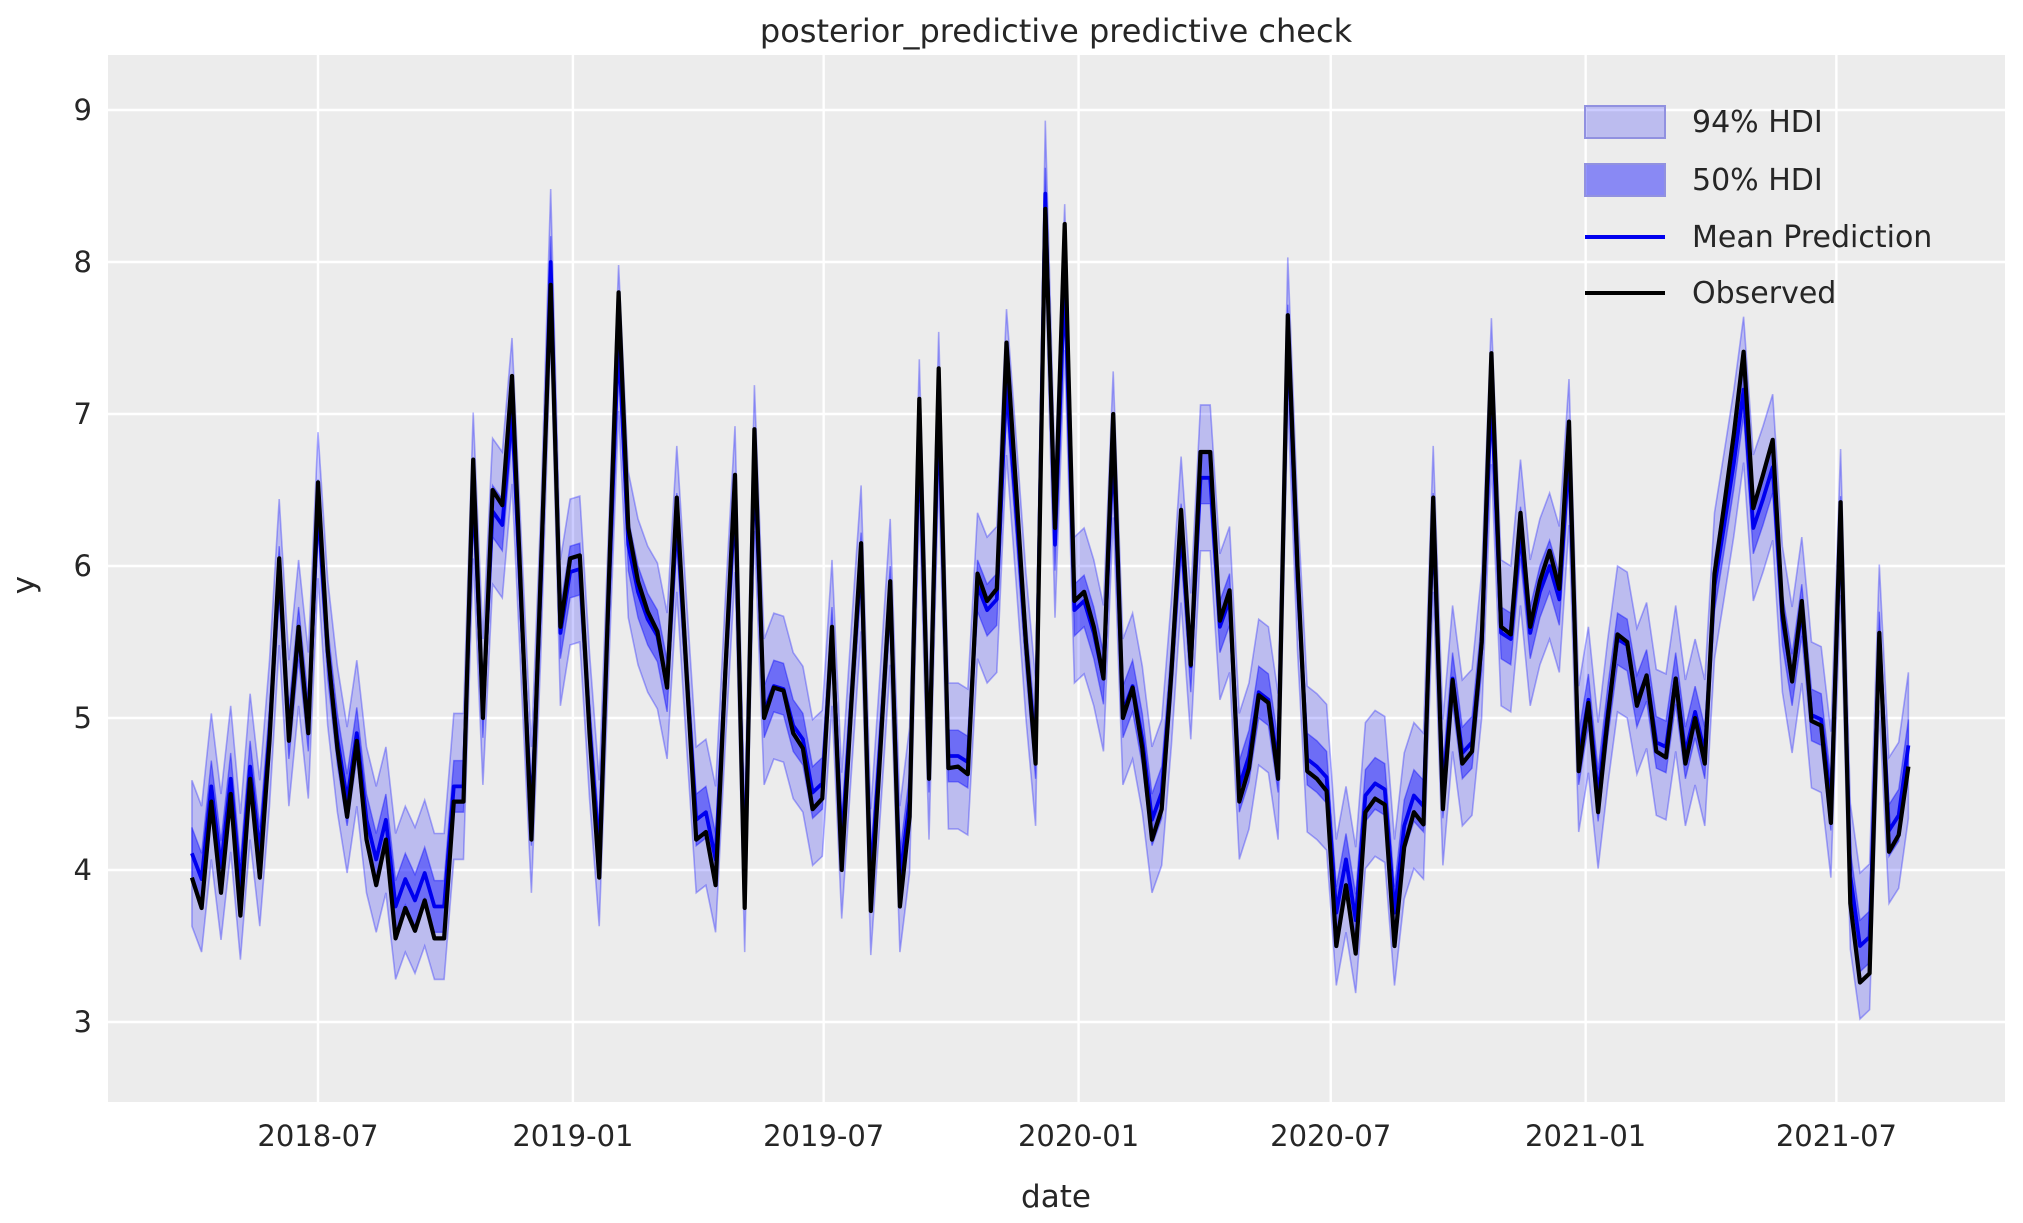  I want to click on x-tick-label: 2021-07, so click(1836, 1136).